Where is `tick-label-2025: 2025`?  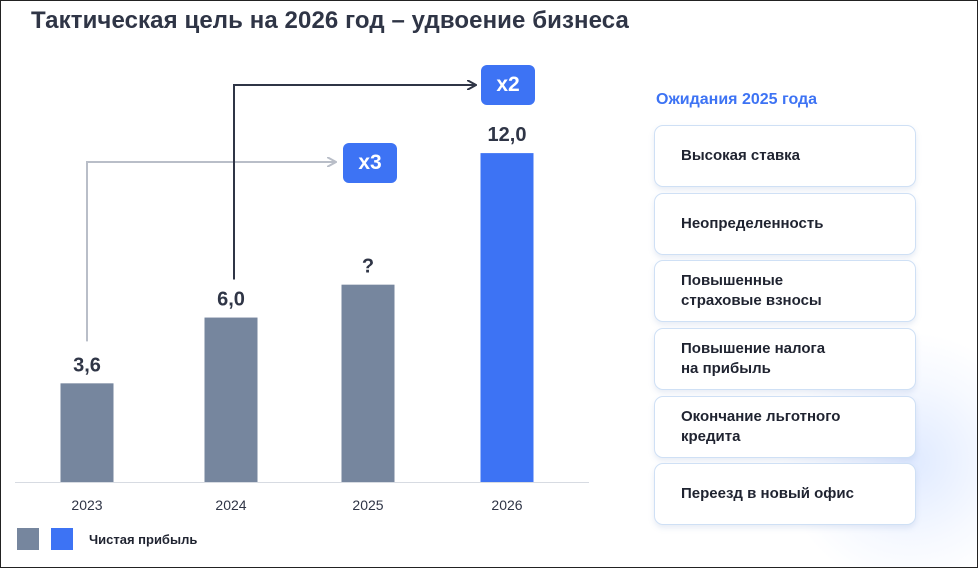
tick-label-2025: 2025 is located at coordinates (367, 505).